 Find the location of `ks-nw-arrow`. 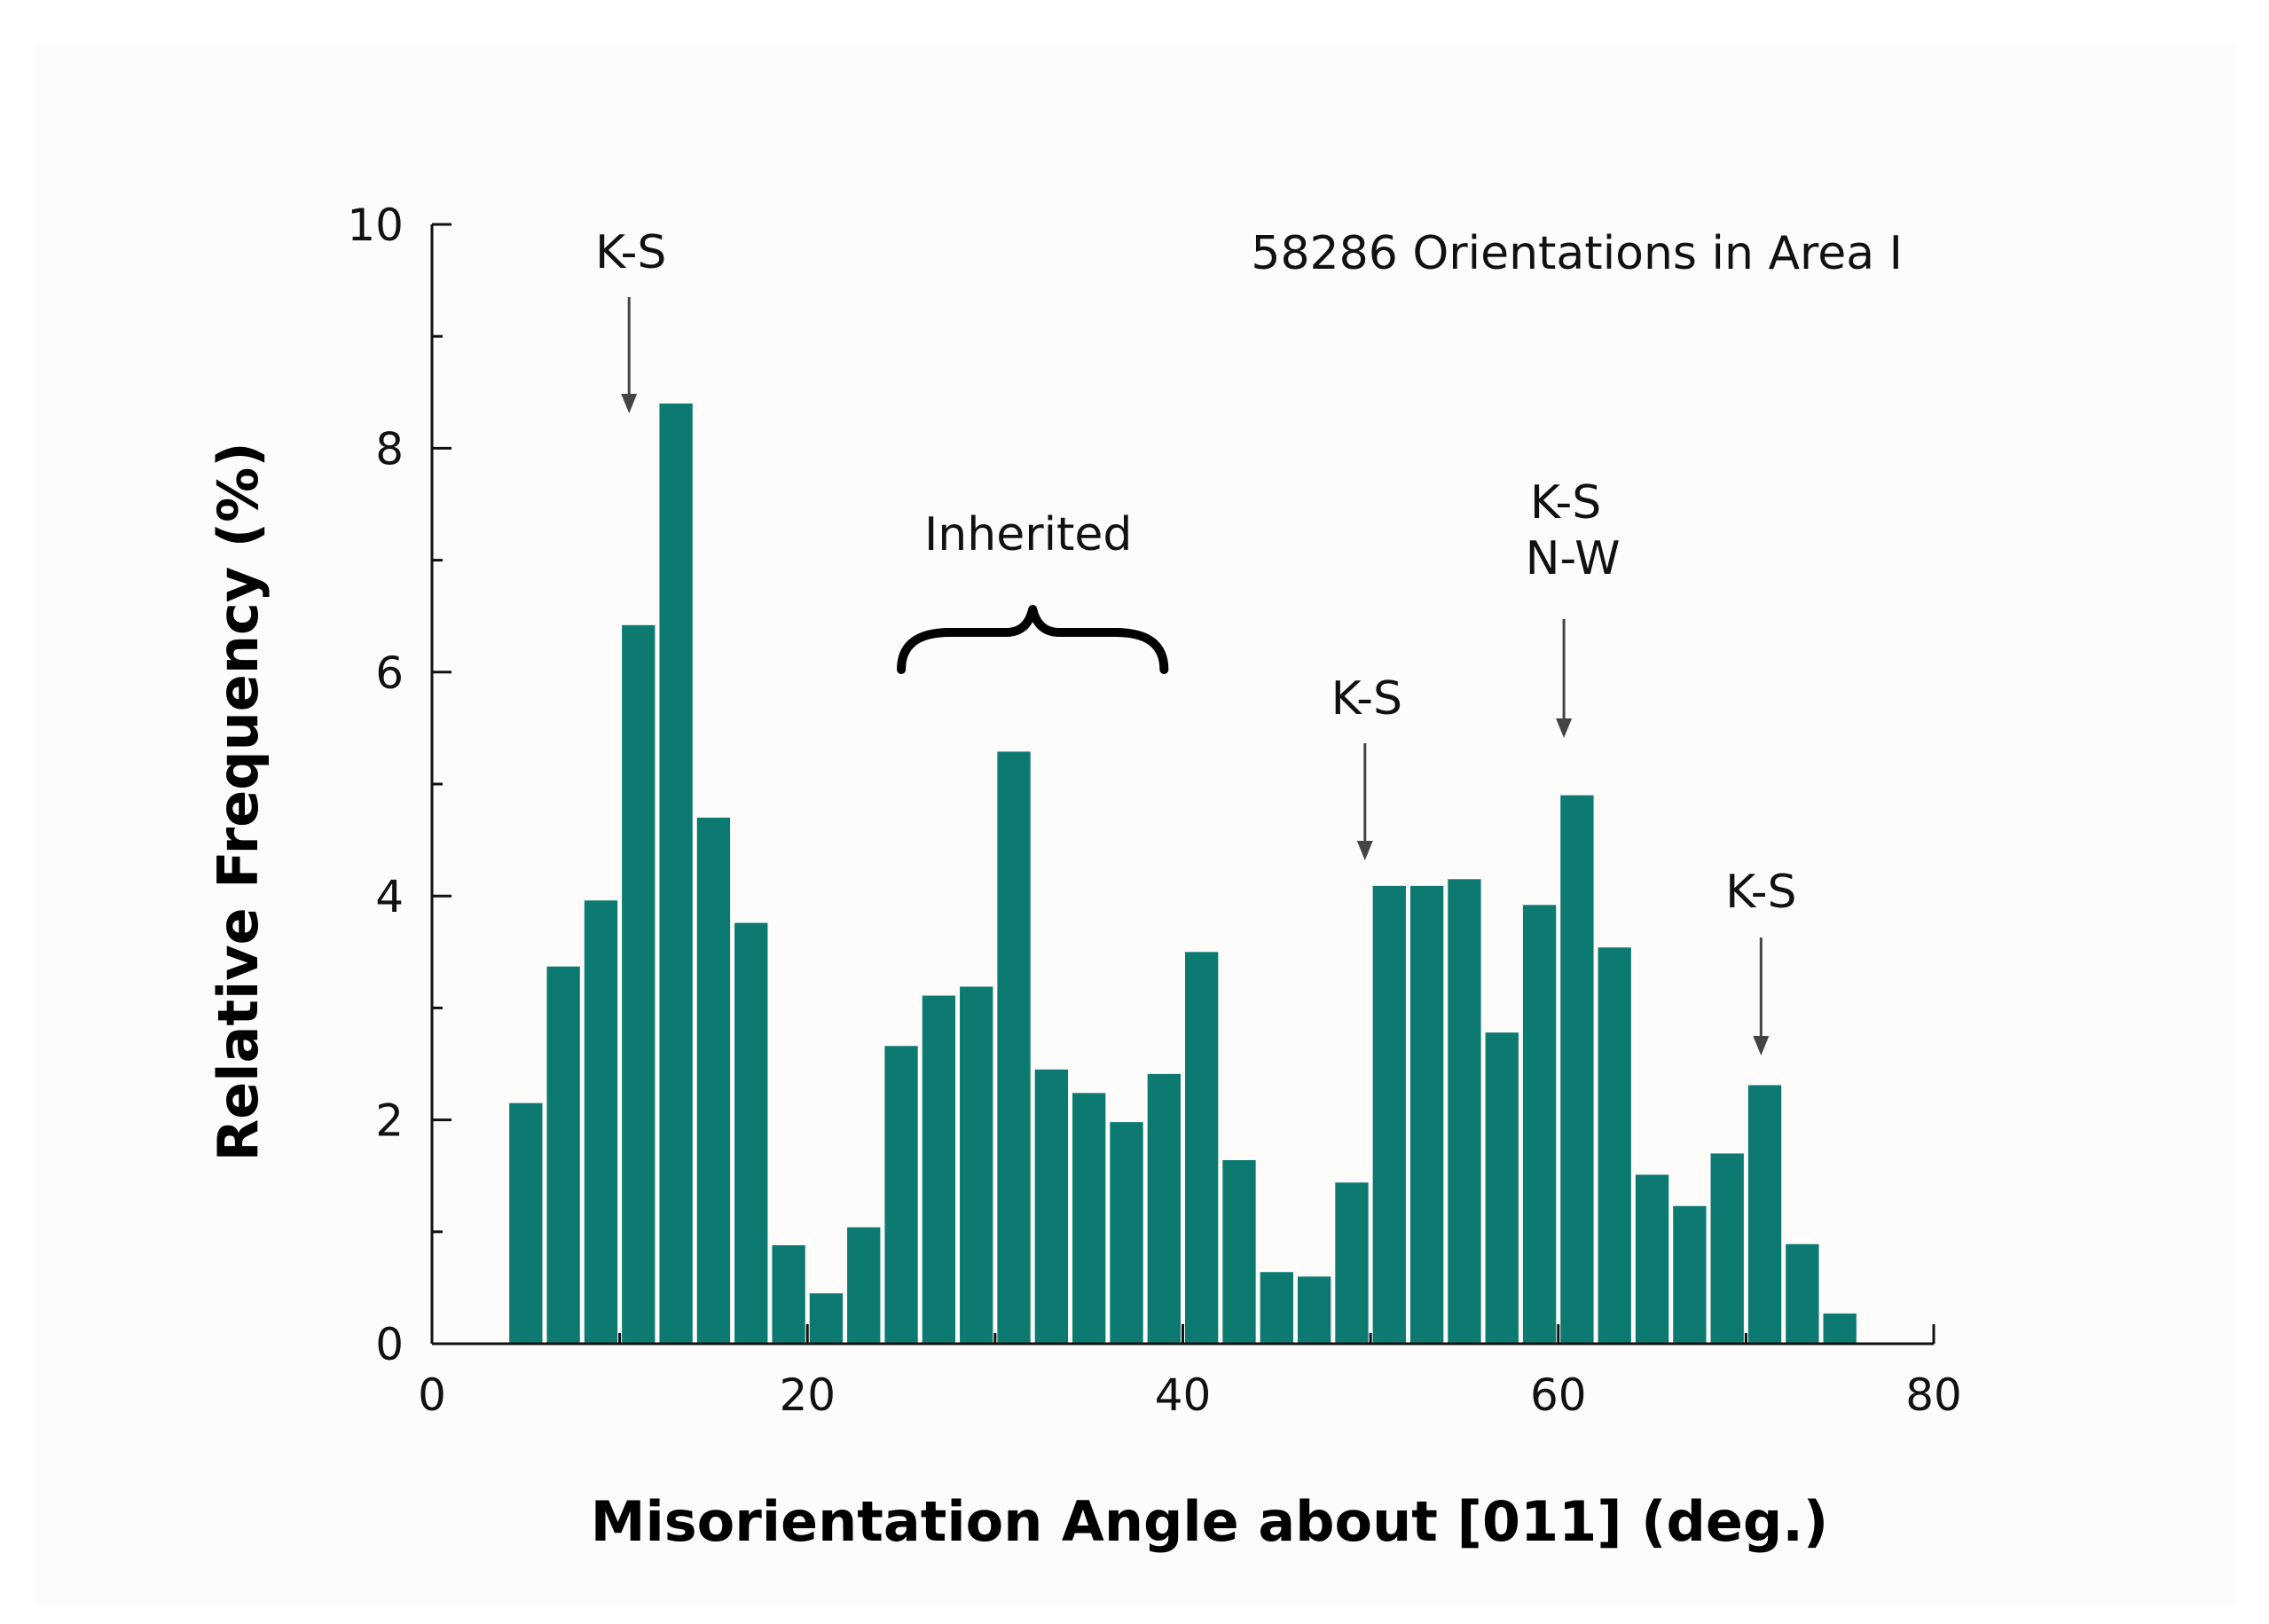

ks-nw-arrow is located at coordinates (1564, 678).